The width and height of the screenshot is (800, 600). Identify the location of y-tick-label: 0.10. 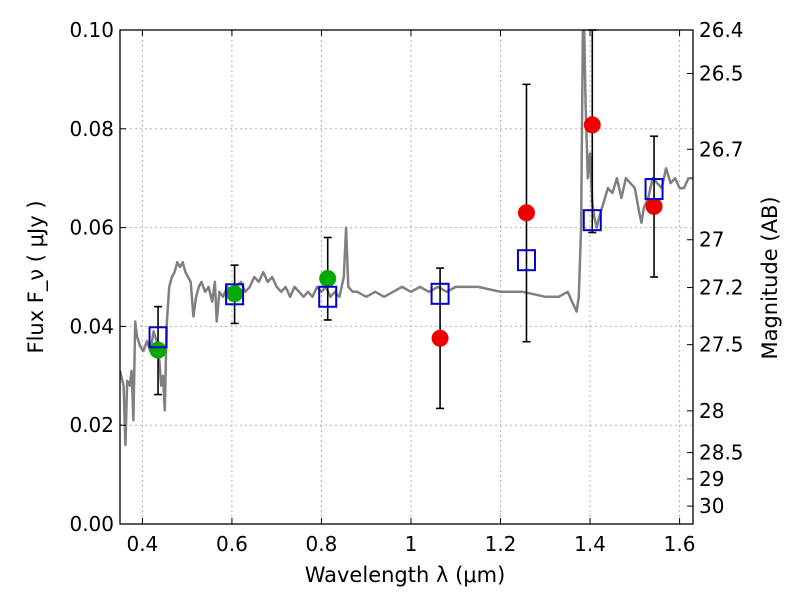
(91, 30).